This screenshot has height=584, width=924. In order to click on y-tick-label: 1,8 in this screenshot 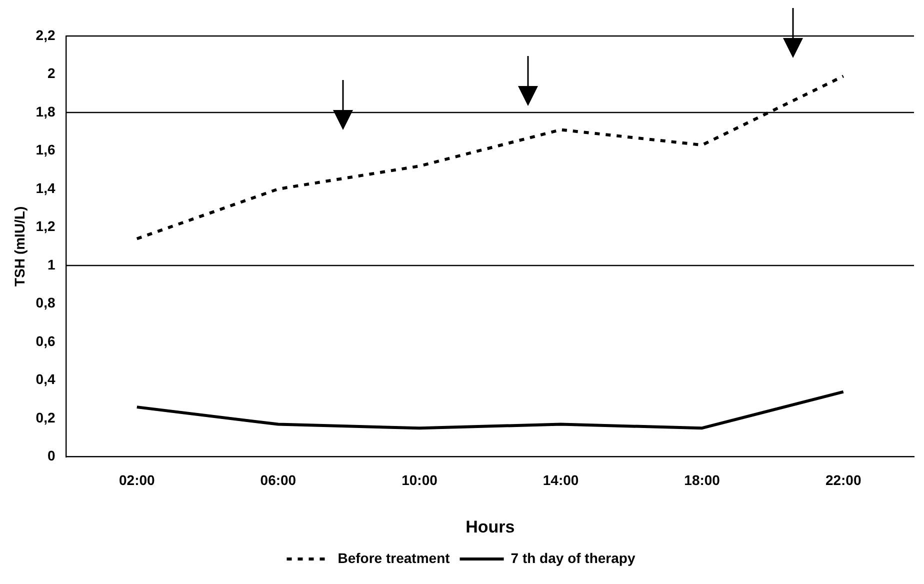, I will do `click(46, 111)`.